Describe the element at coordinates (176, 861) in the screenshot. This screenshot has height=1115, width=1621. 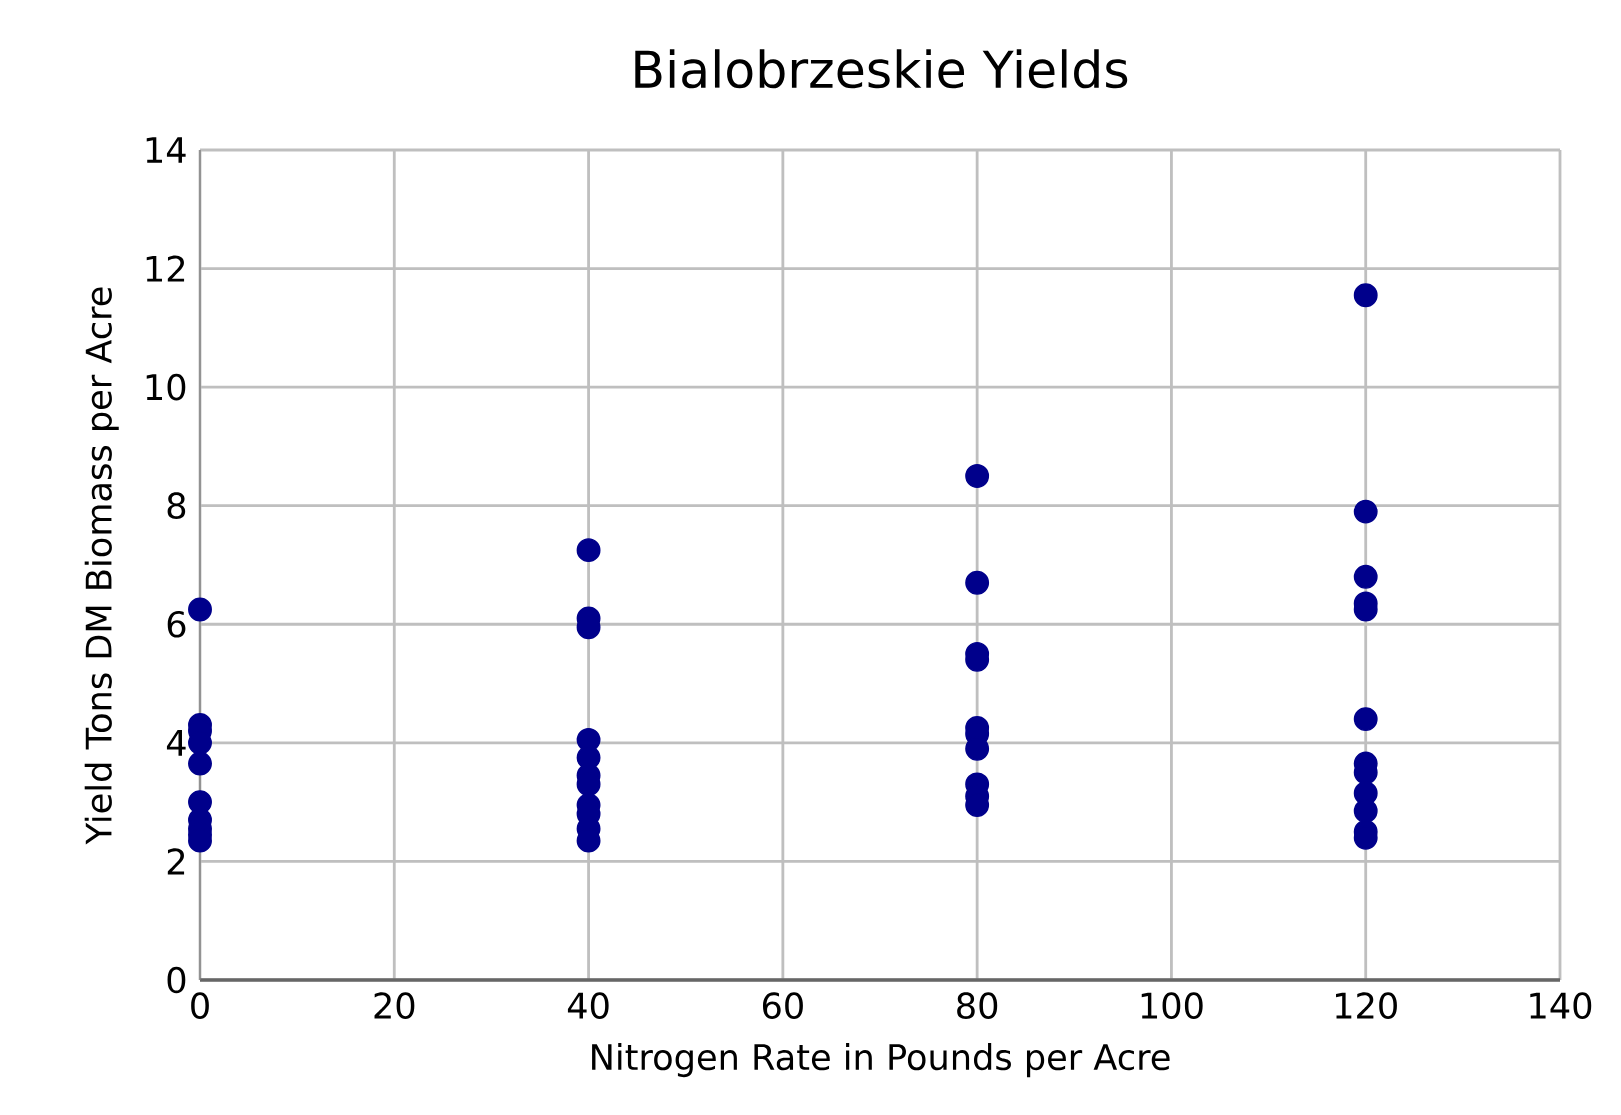
I see `y-tick-label: 2` at that location.